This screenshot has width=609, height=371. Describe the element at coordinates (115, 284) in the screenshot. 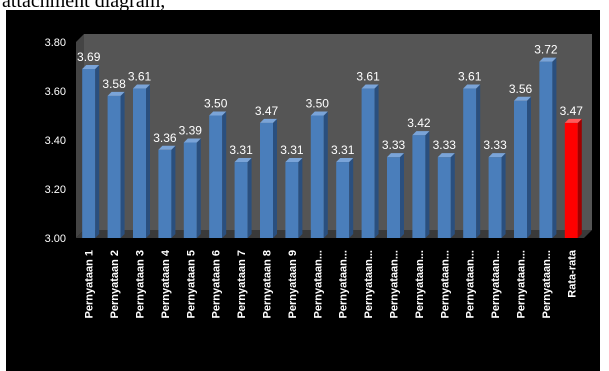

I see `x-tick-label: Pernyataan 2` at that location.